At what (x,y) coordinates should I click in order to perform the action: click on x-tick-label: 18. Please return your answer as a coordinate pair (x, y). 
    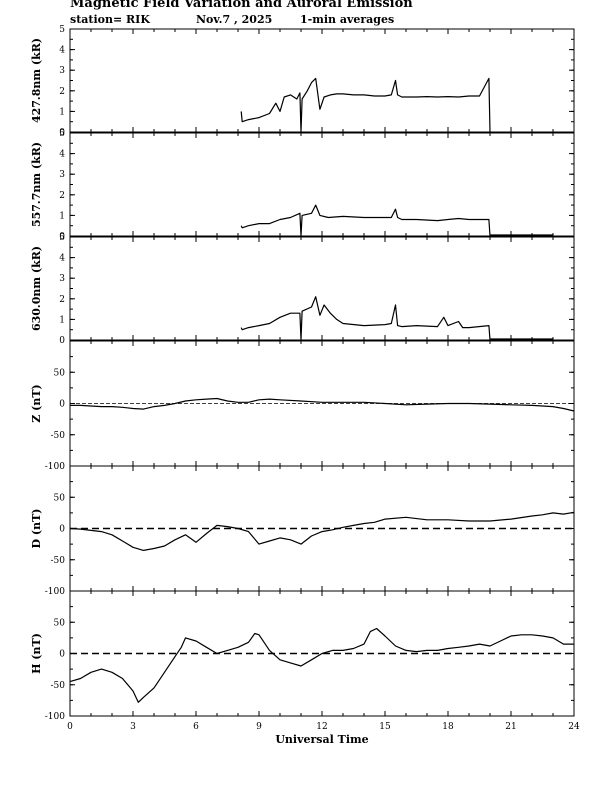
    Looking at the image, I should click on (448, 727).